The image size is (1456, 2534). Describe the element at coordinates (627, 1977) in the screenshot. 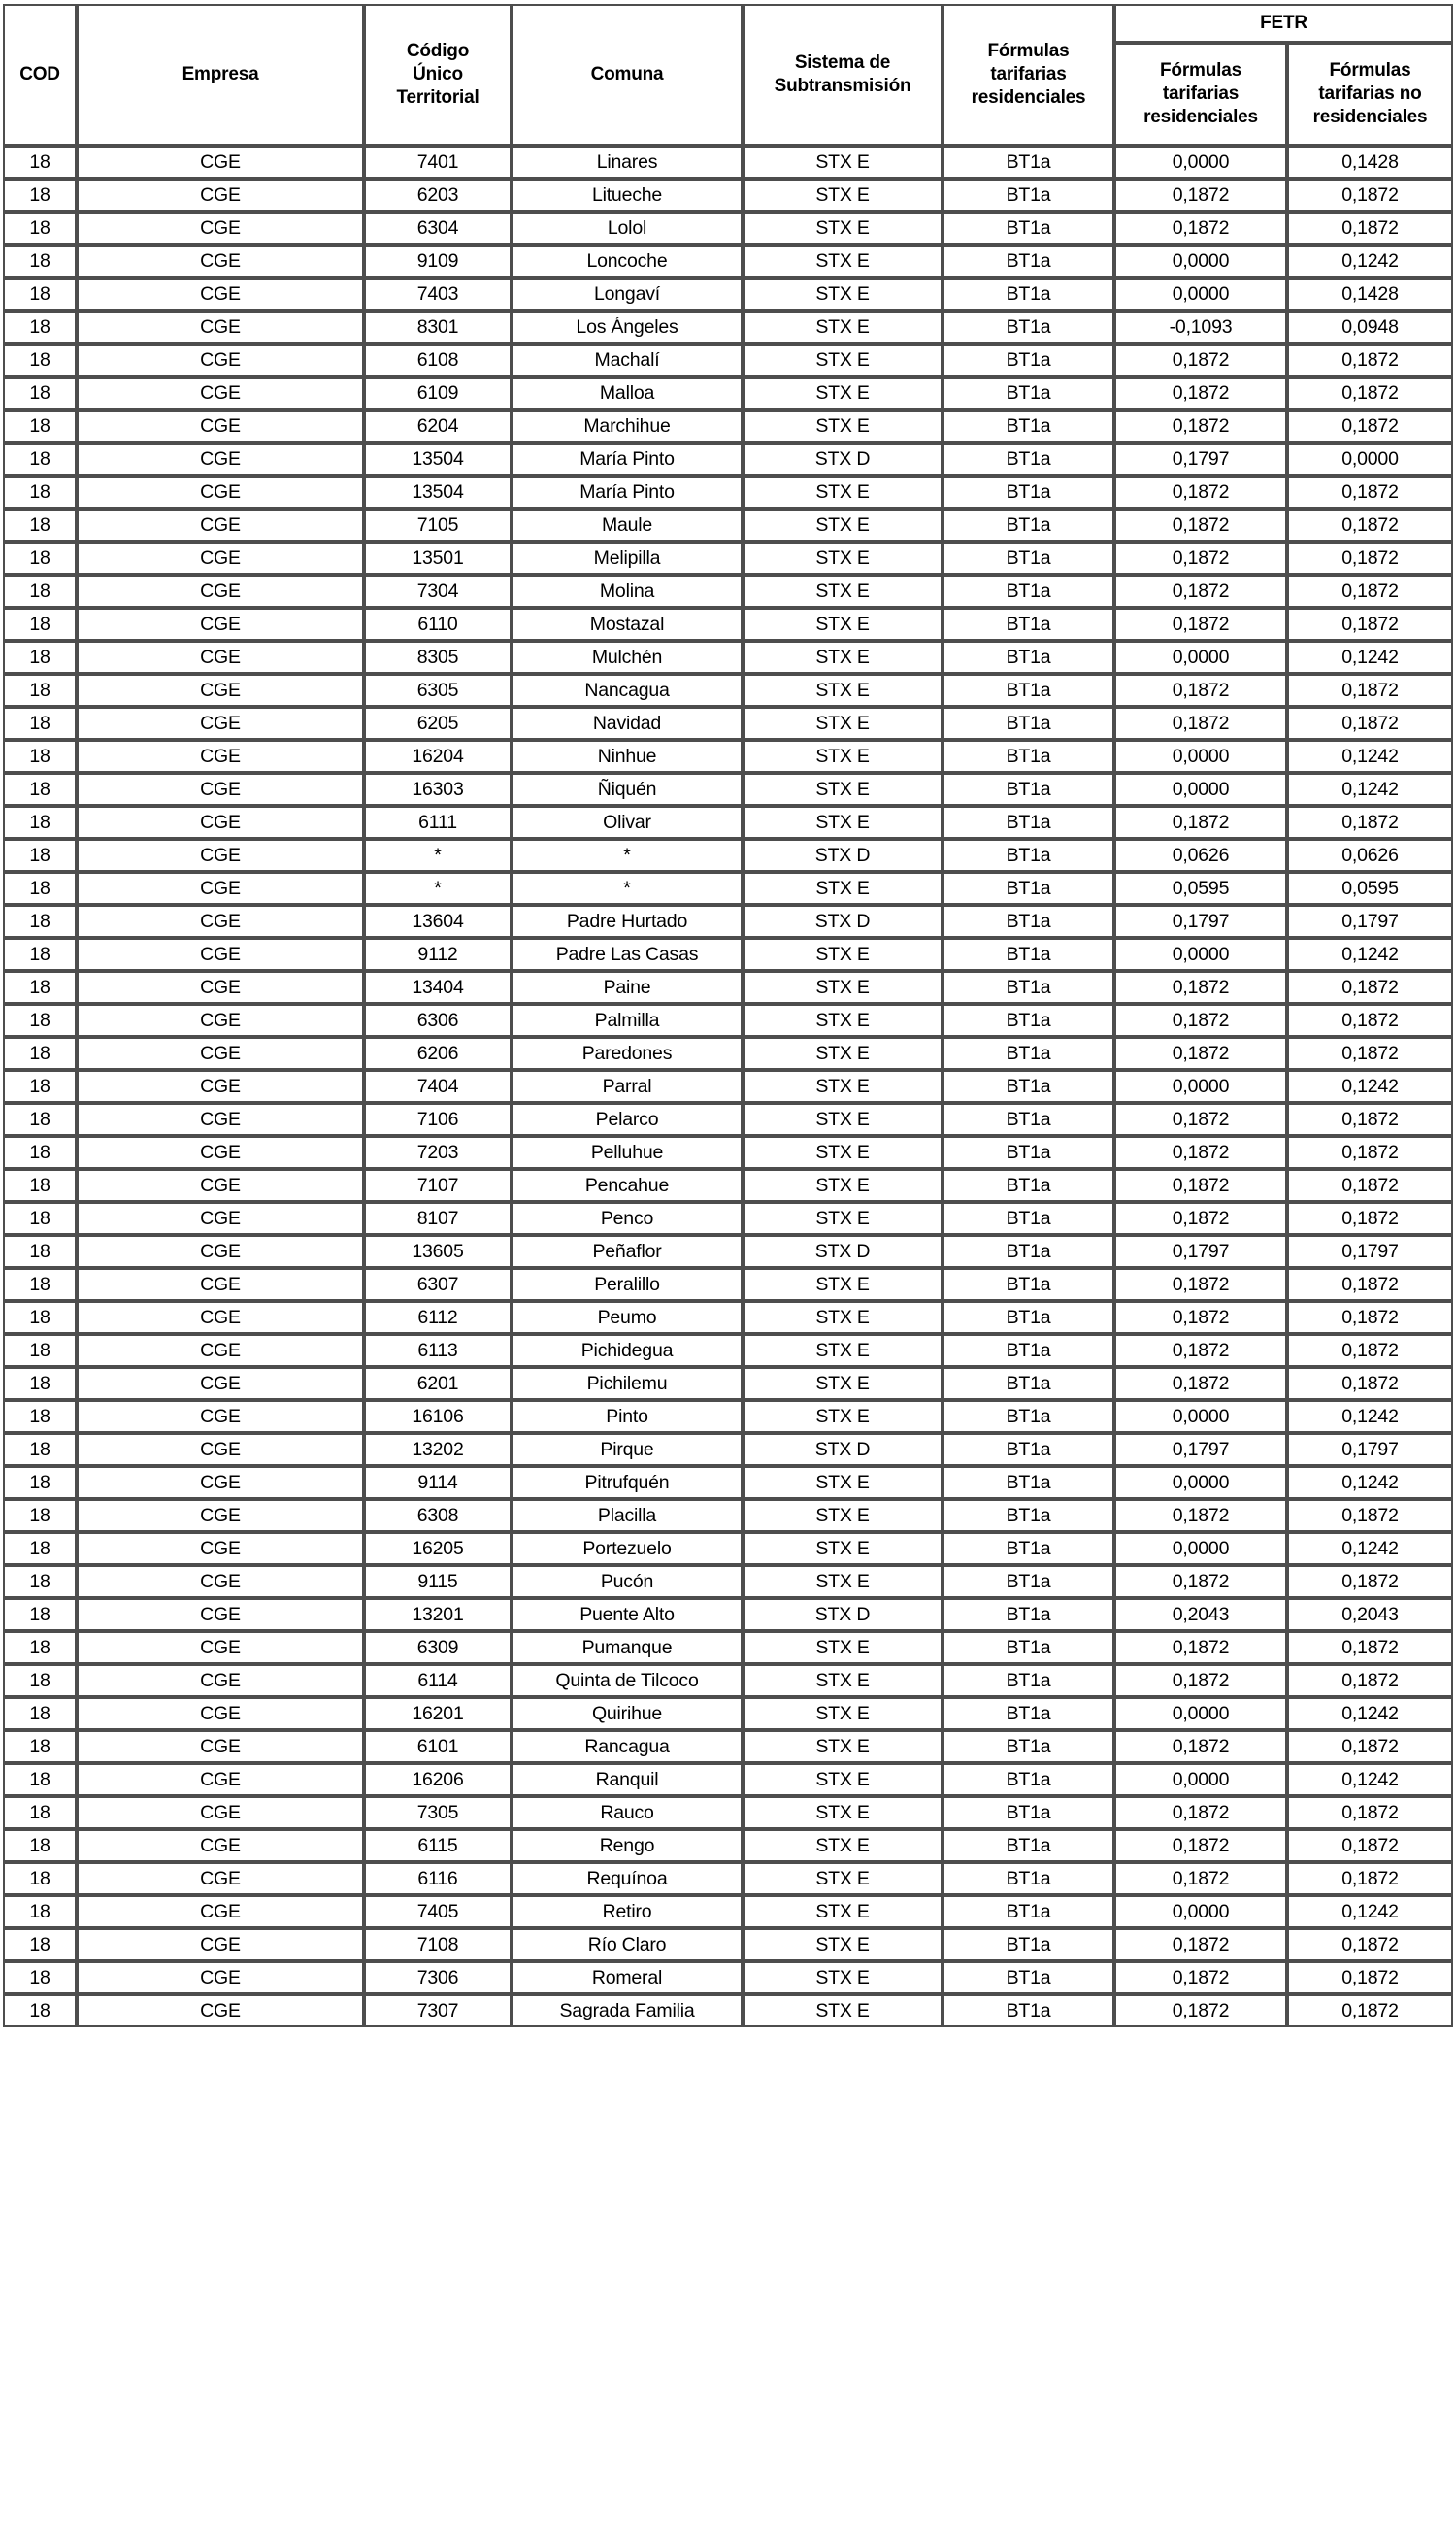

I see `cell-comuna: Romeral` at that location.